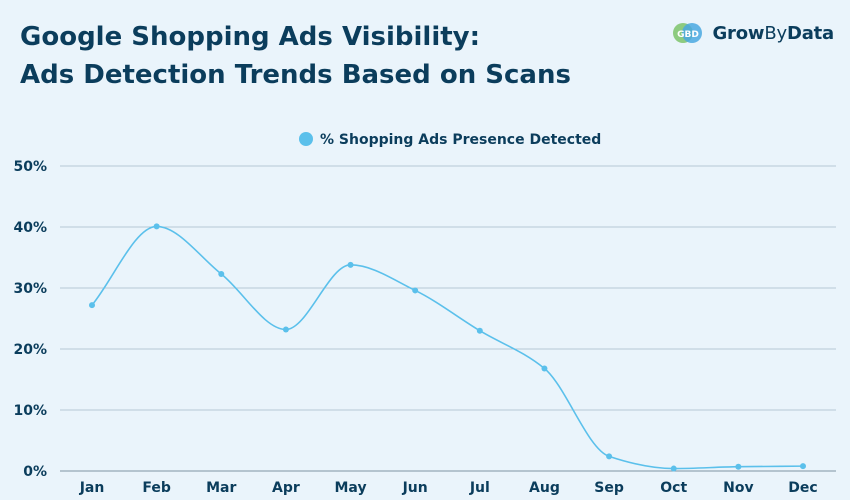  Describe the element at coordinates (306, 139) in the screenshot. I see `legend-marker` at that location.